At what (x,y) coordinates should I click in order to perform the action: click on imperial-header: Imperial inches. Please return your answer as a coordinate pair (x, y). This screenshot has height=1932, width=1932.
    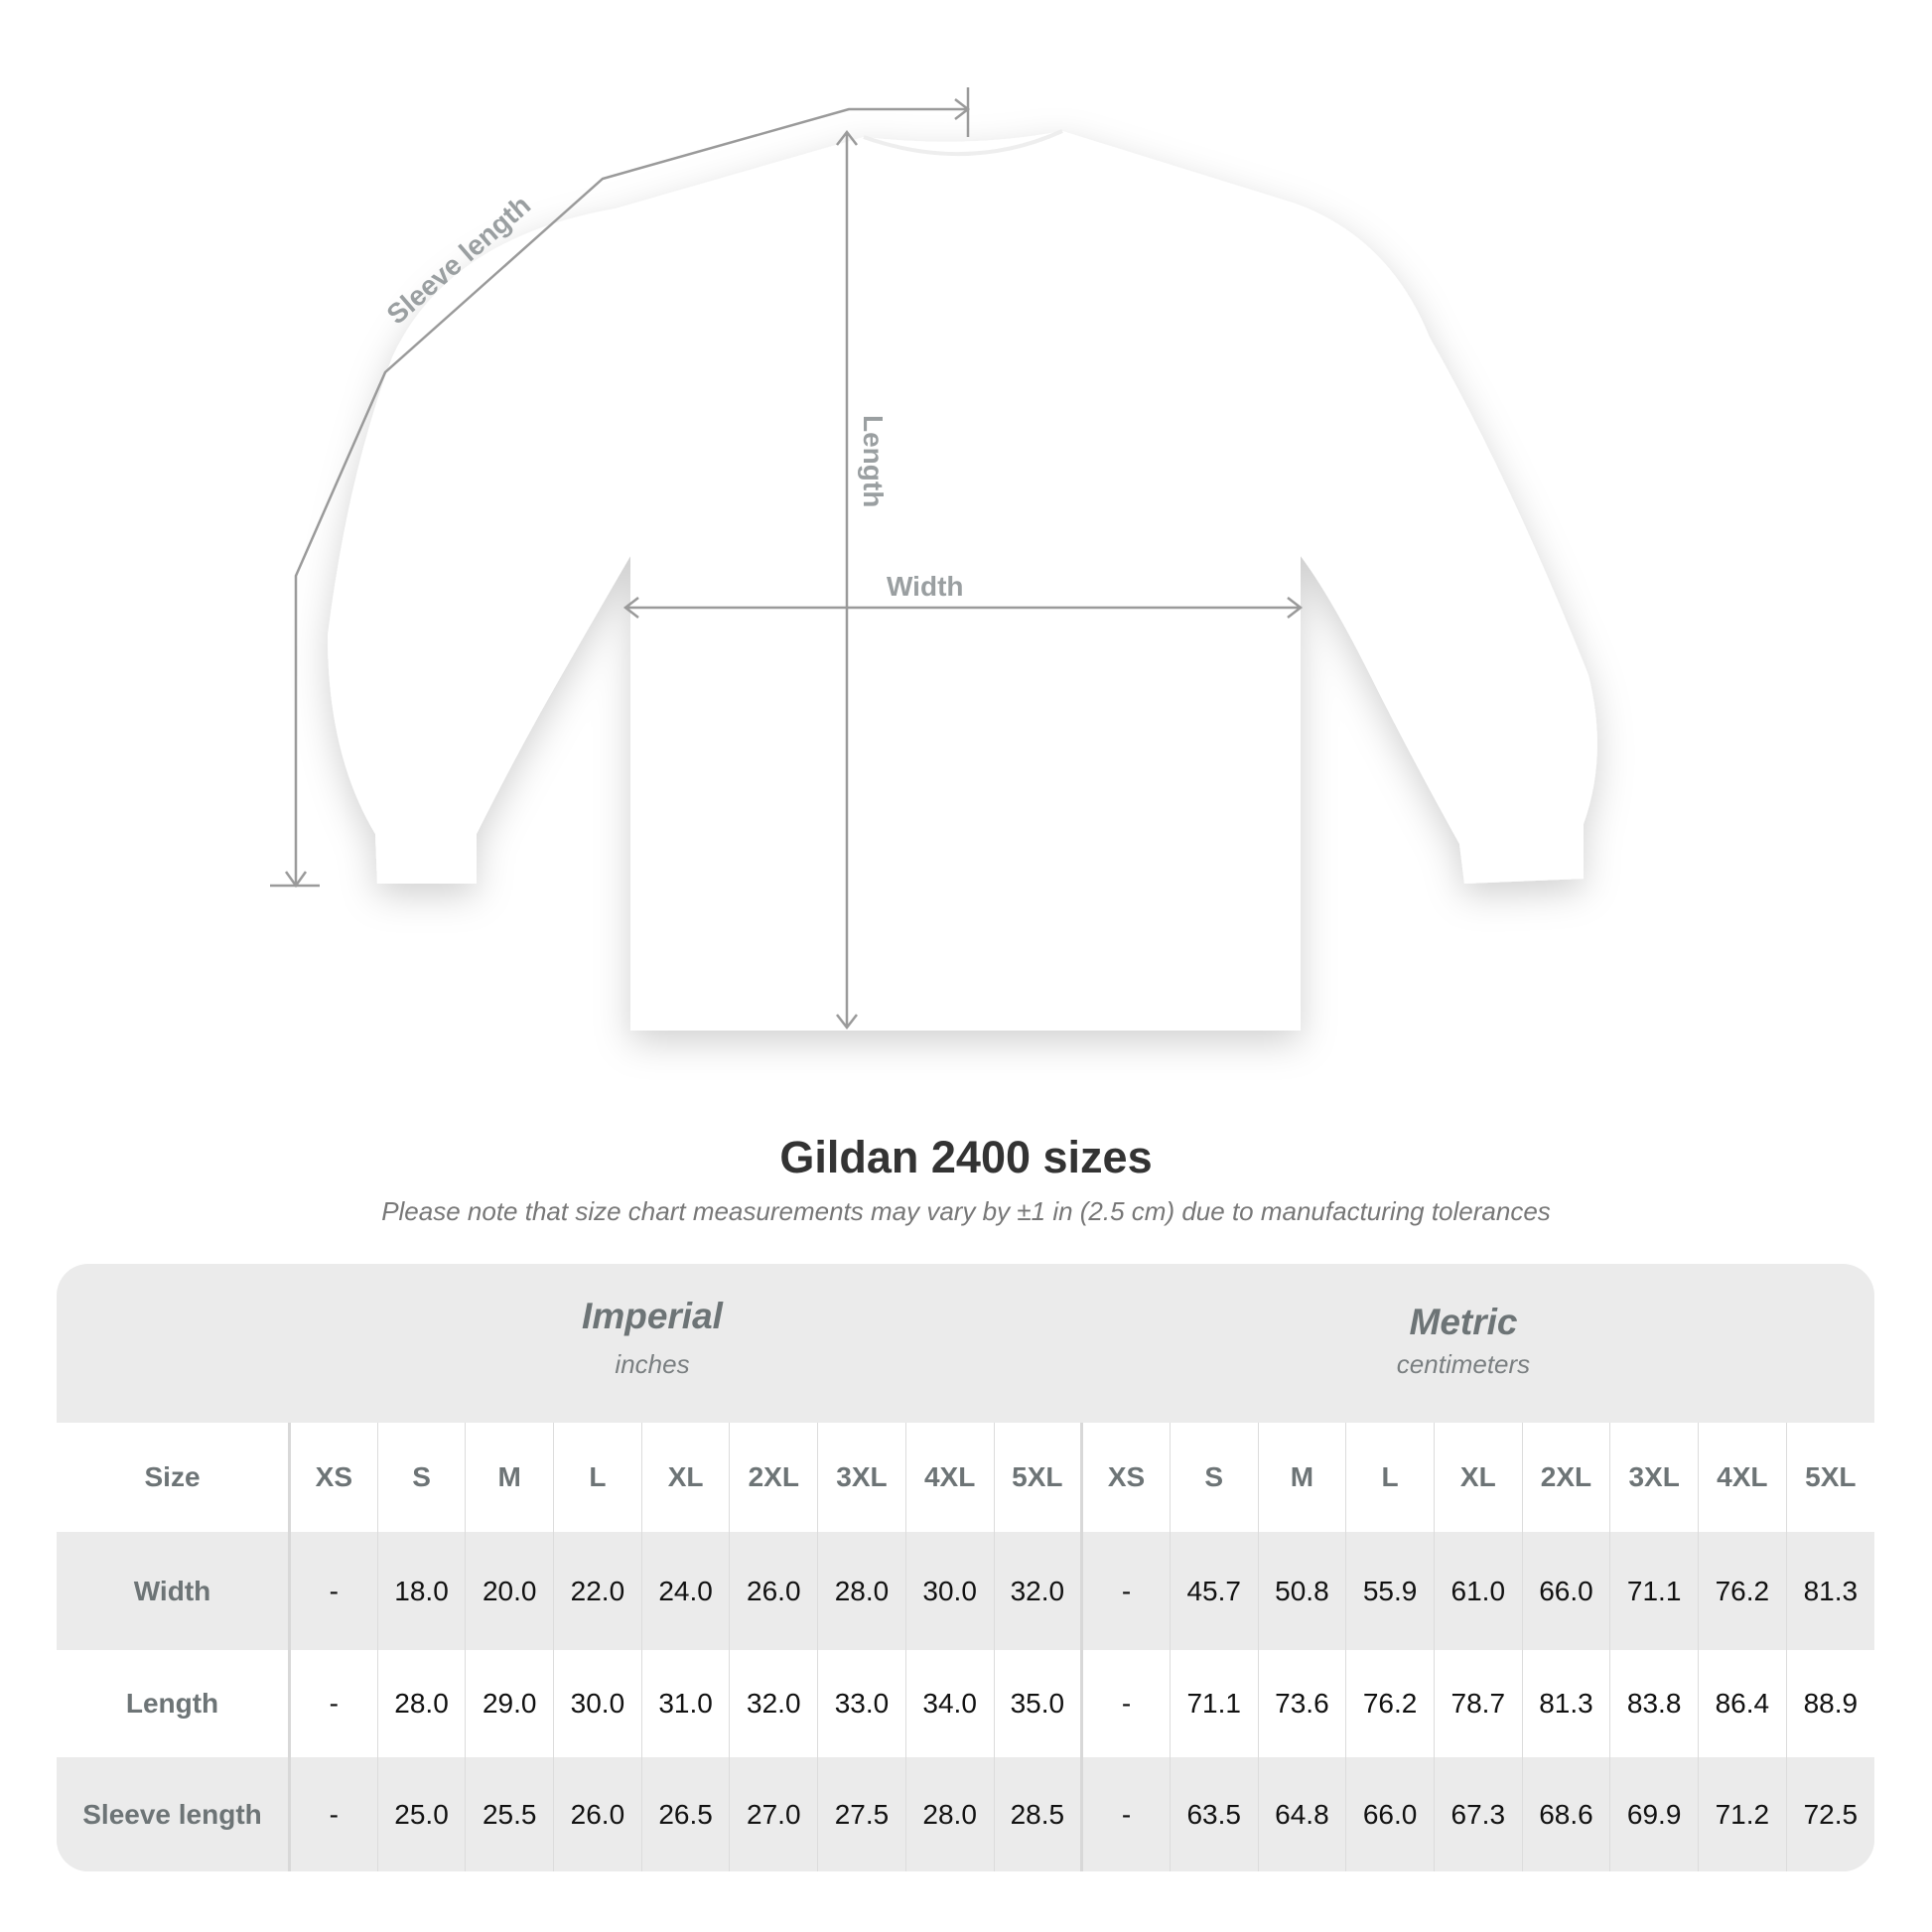
    Looking at the image, I should click on (652, 1338).